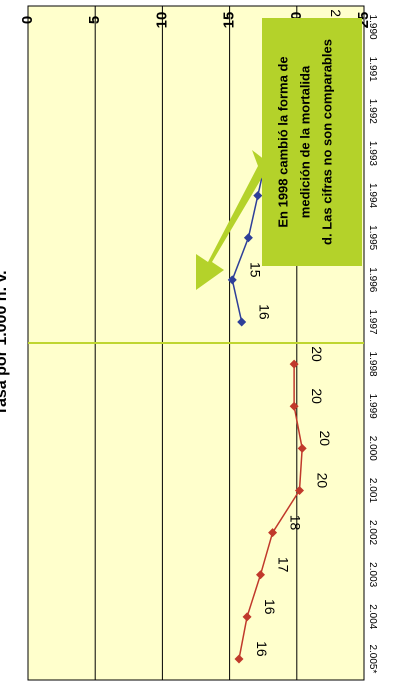 This screenshot has height=694, width=406. I want to click on callout-line: medición de la mortalida, so click(304, 141).